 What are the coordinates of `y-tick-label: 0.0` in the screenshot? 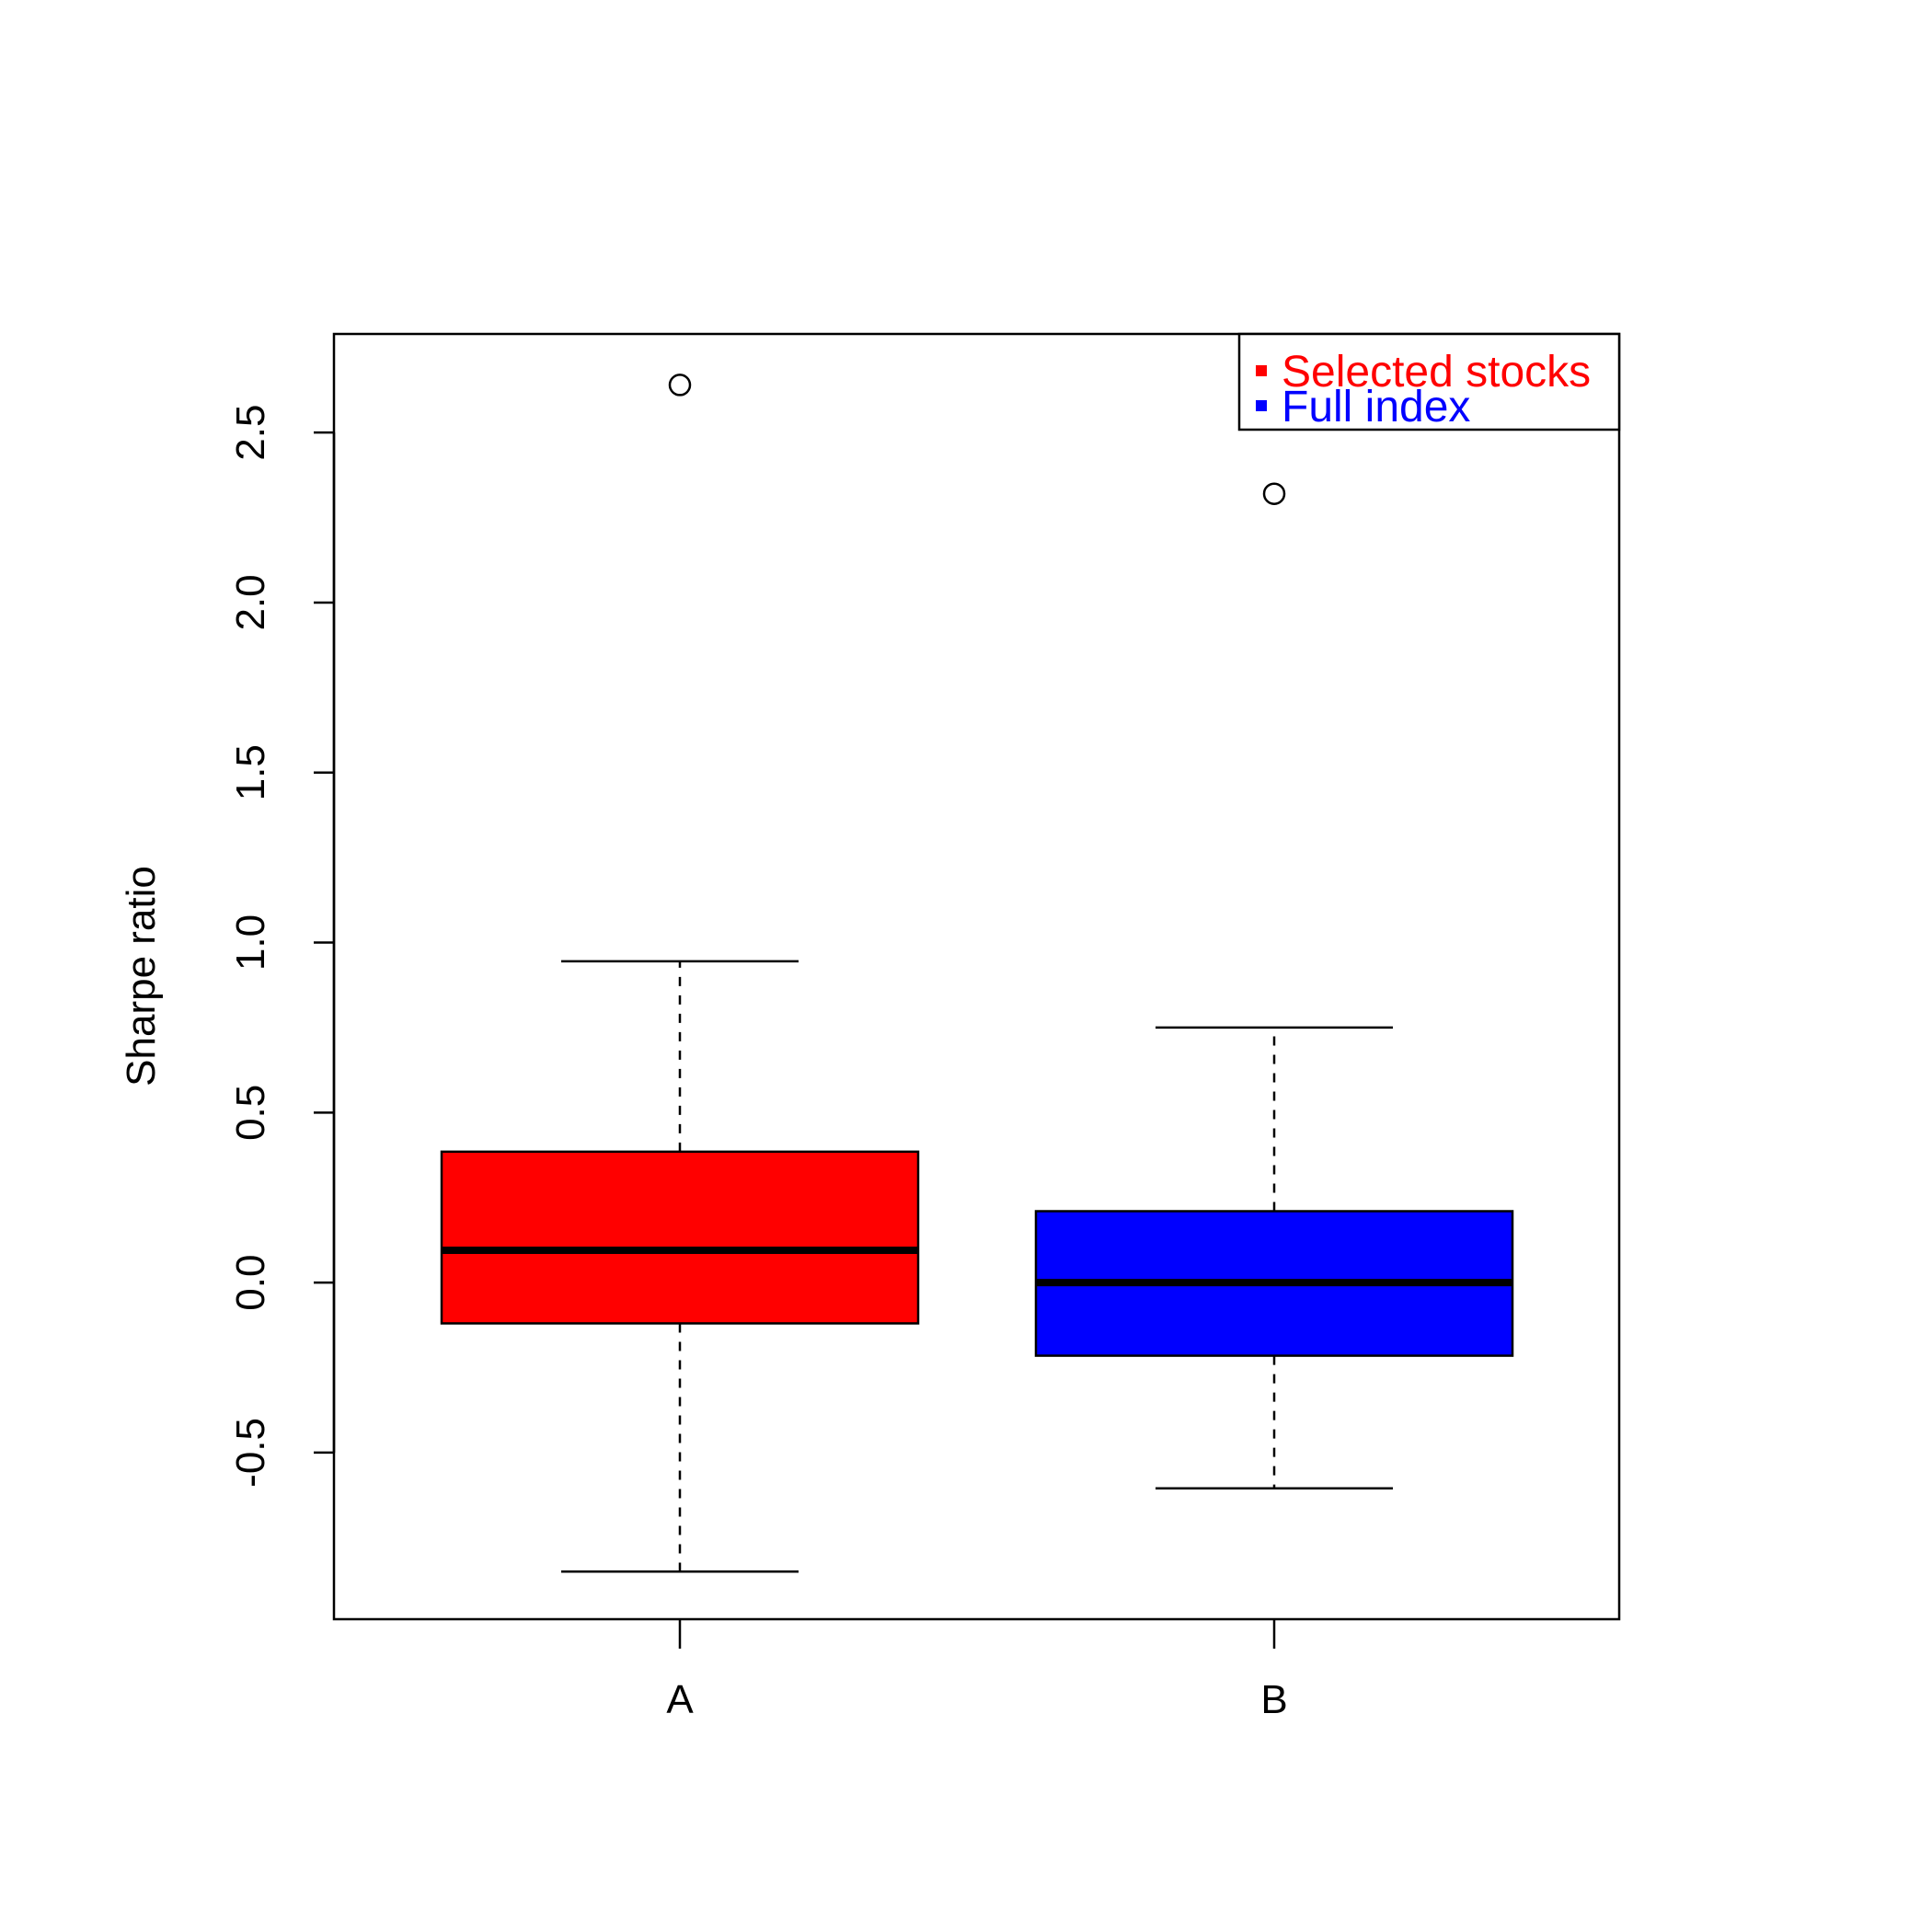 It's located at (251, 1283).